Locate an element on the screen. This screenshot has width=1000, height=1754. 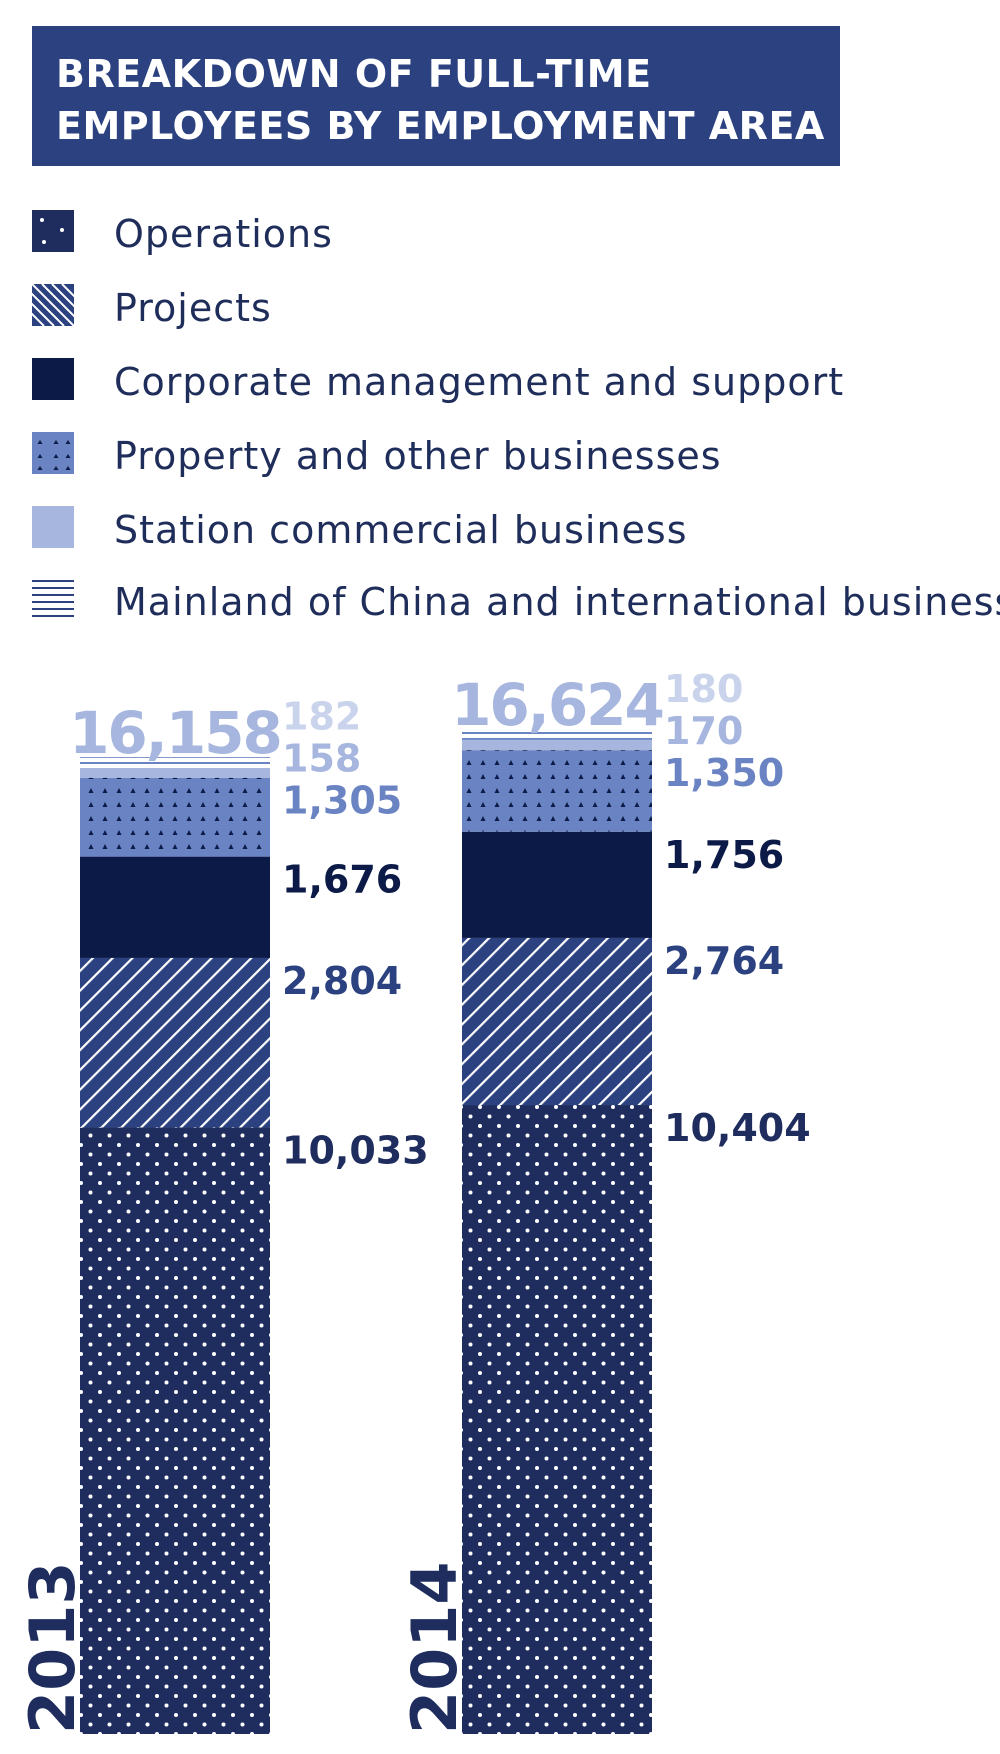
value-label-property-and-other-businesses-2013: 1,305 is located at coordinates (342, 801).